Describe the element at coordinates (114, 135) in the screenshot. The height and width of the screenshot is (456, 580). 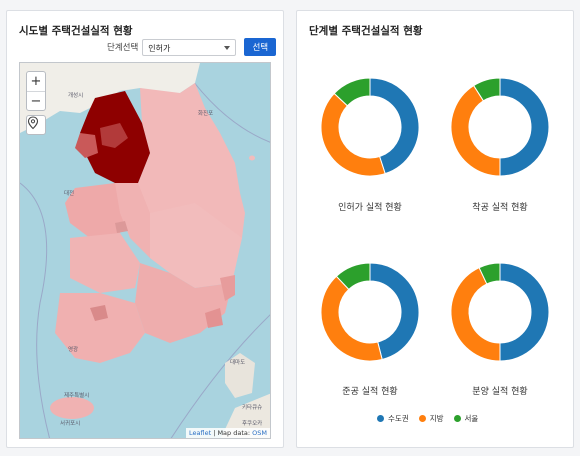
I see `region-seoul` at that location.